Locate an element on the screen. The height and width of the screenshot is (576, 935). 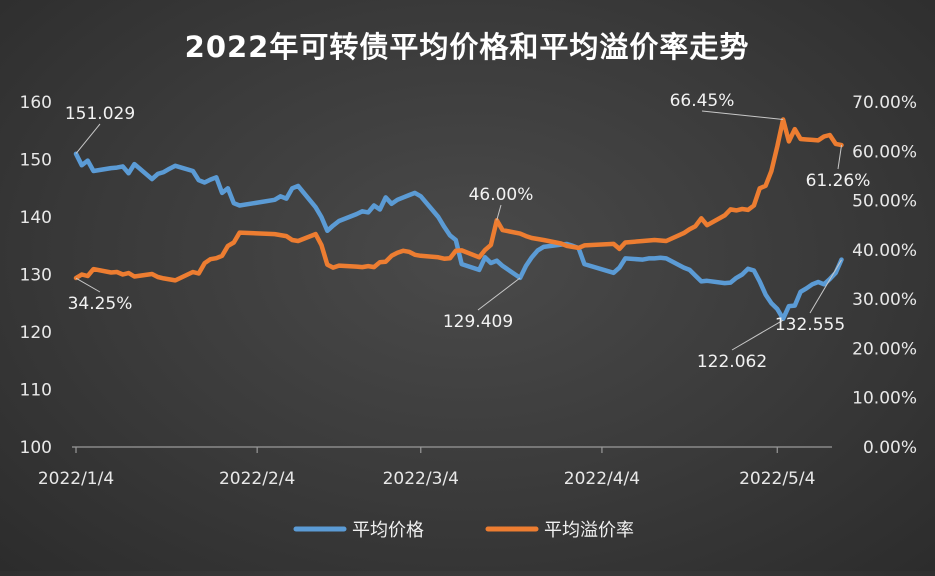
left-axis-tick-label: 120 is located at coordinates (36, 333).